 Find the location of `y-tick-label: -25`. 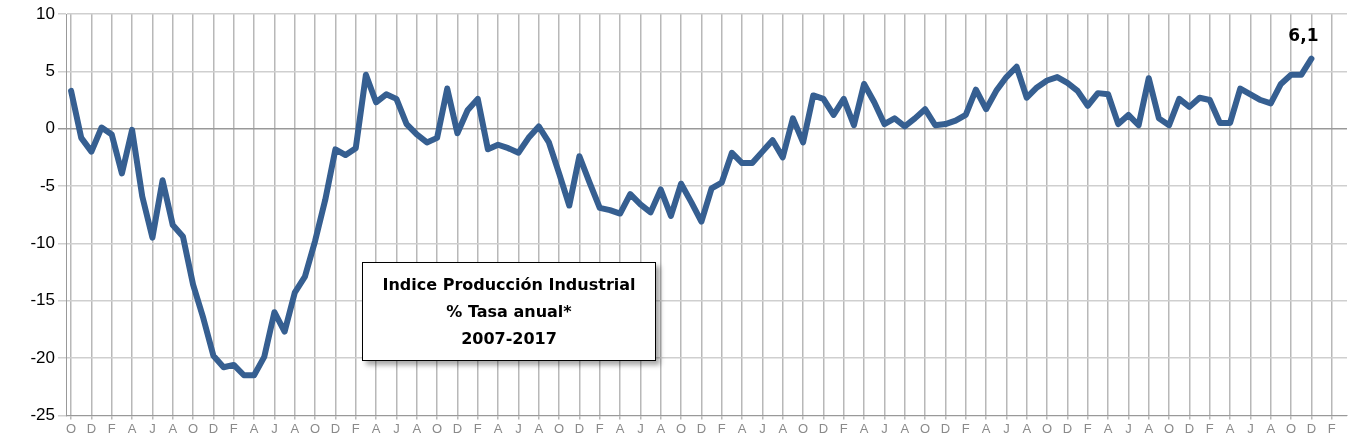

y-tick-label: -25 is located at coordinates (42, 415).